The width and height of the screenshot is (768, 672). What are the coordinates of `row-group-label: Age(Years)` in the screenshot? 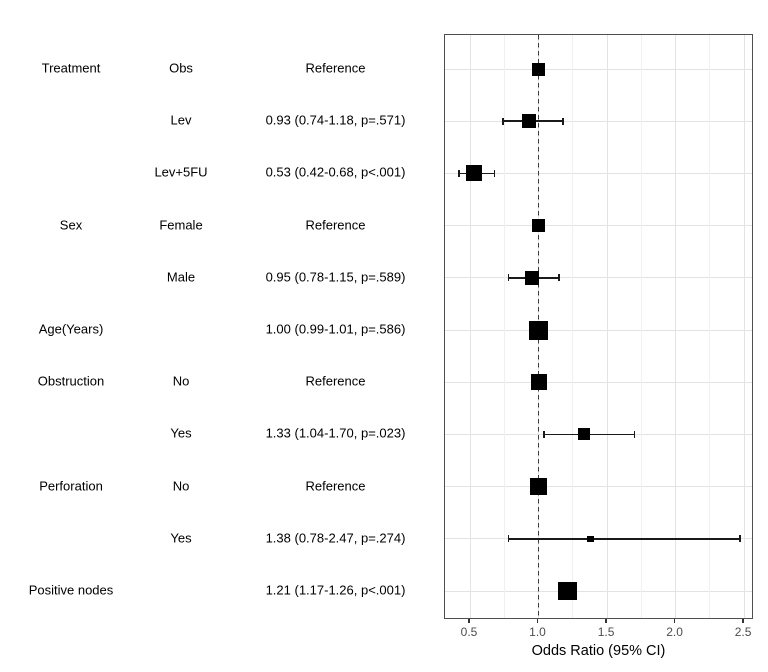 It's located at (71, 329).